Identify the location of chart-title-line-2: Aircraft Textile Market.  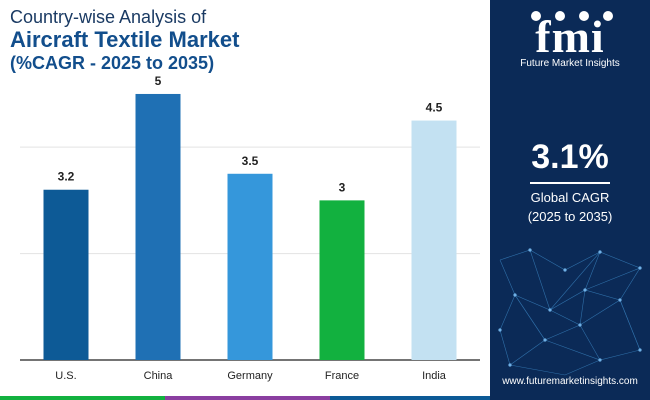
(125, 39).